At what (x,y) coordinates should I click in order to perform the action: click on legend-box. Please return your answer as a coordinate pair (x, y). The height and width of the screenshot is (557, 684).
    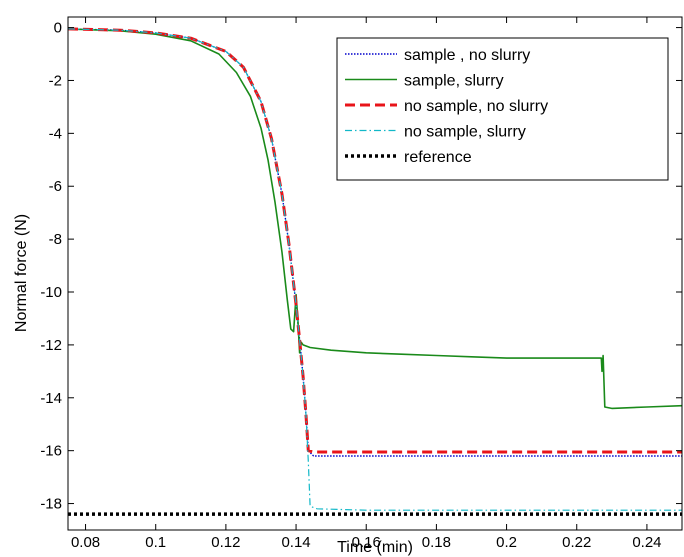
    Looking at the image, I should click on (502, 109).